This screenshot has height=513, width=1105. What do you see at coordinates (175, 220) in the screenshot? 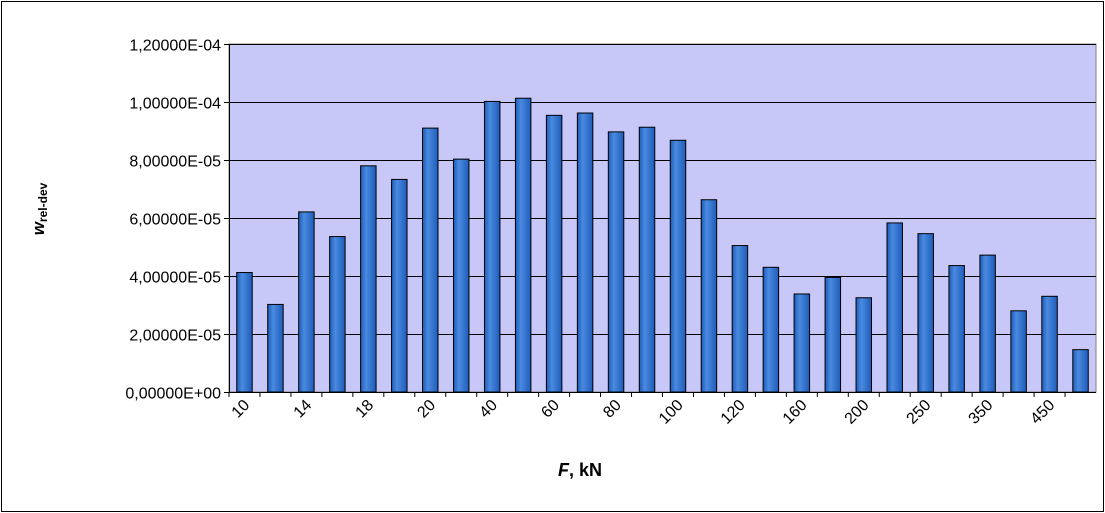
I see `y-tick-label: 6,00000E-05` at bounding box center [175, 220].